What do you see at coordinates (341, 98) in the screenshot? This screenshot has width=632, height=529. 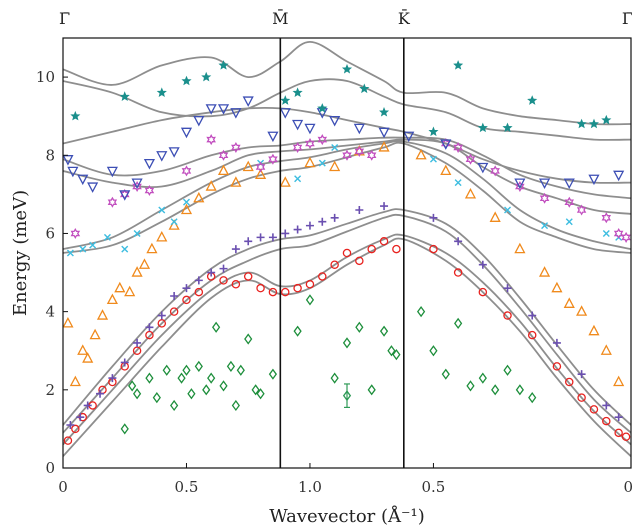 I see `series-star` at bounding box center [341, 98].